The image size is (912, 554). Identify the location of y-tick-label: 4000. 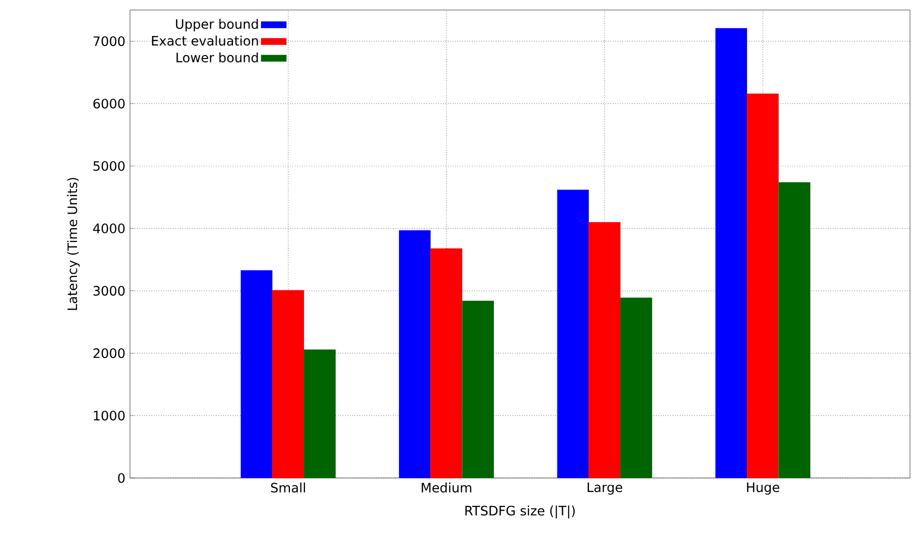
(109, 229).